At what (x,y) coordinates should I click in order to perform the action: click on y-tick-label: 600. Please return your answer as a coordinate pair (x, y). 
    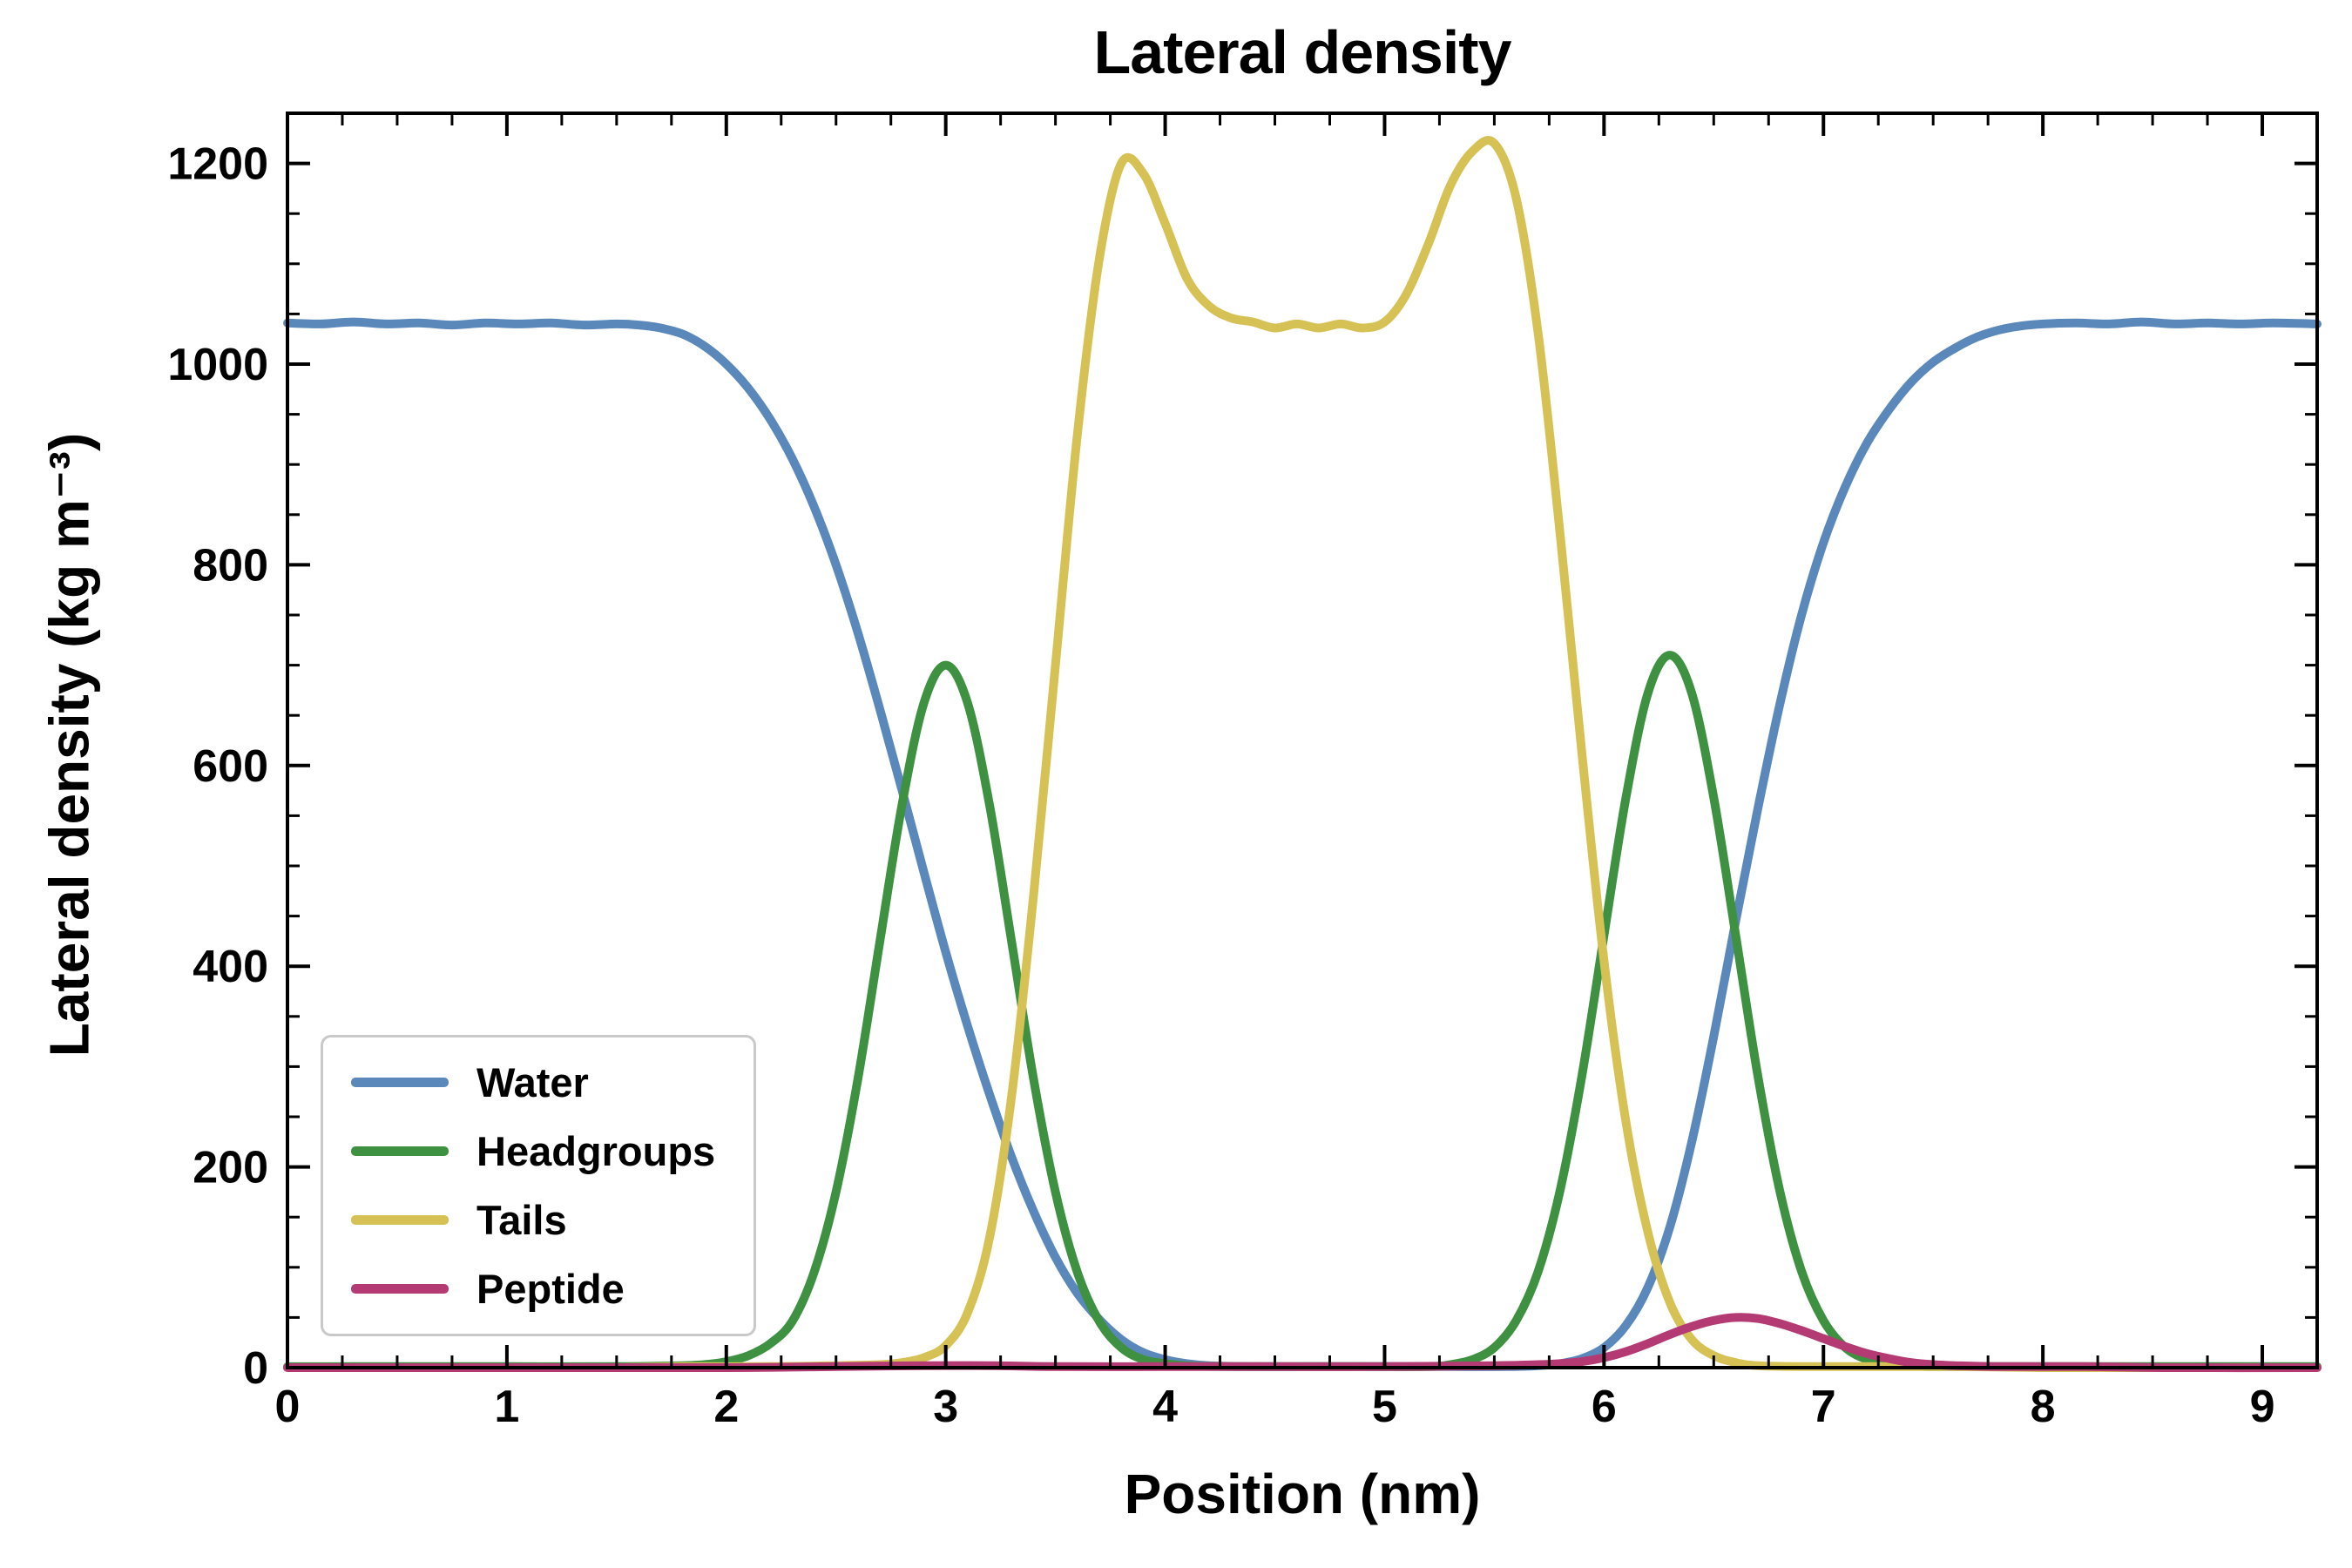
    Looking at the image, I should click on (230, 766).